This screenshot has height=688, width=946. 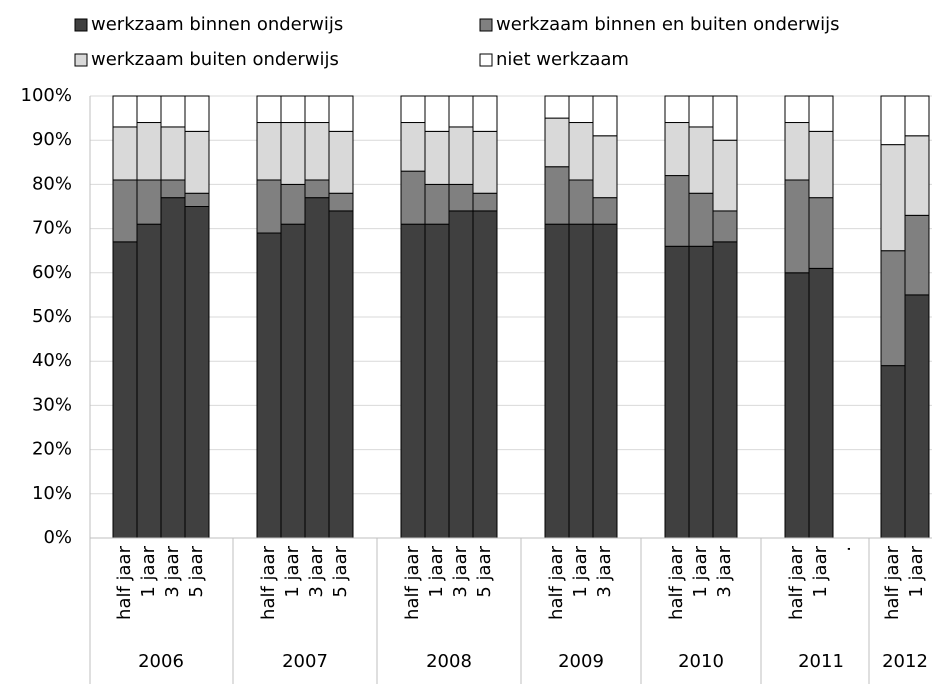 I want to click on y-tick-label: 20%, so click(x=52, y=449).